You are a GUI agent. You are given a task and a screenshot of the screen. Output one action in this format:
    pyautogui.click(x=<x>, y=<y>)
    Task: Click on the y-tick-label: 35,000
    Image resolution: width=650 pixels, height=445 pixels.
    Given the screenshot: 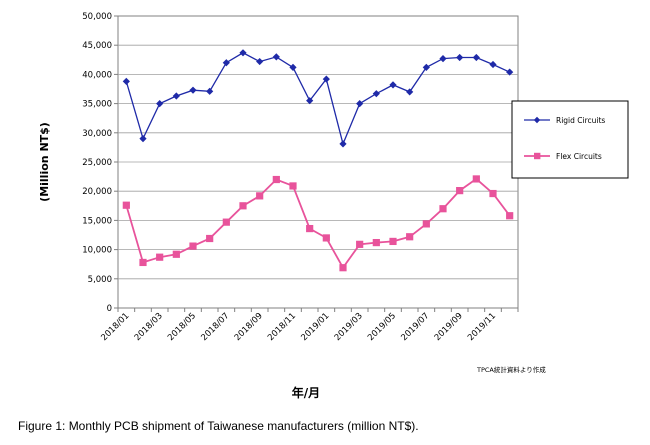 What is the action you would take?
    pyautogui.click(x=97, y=105)
    